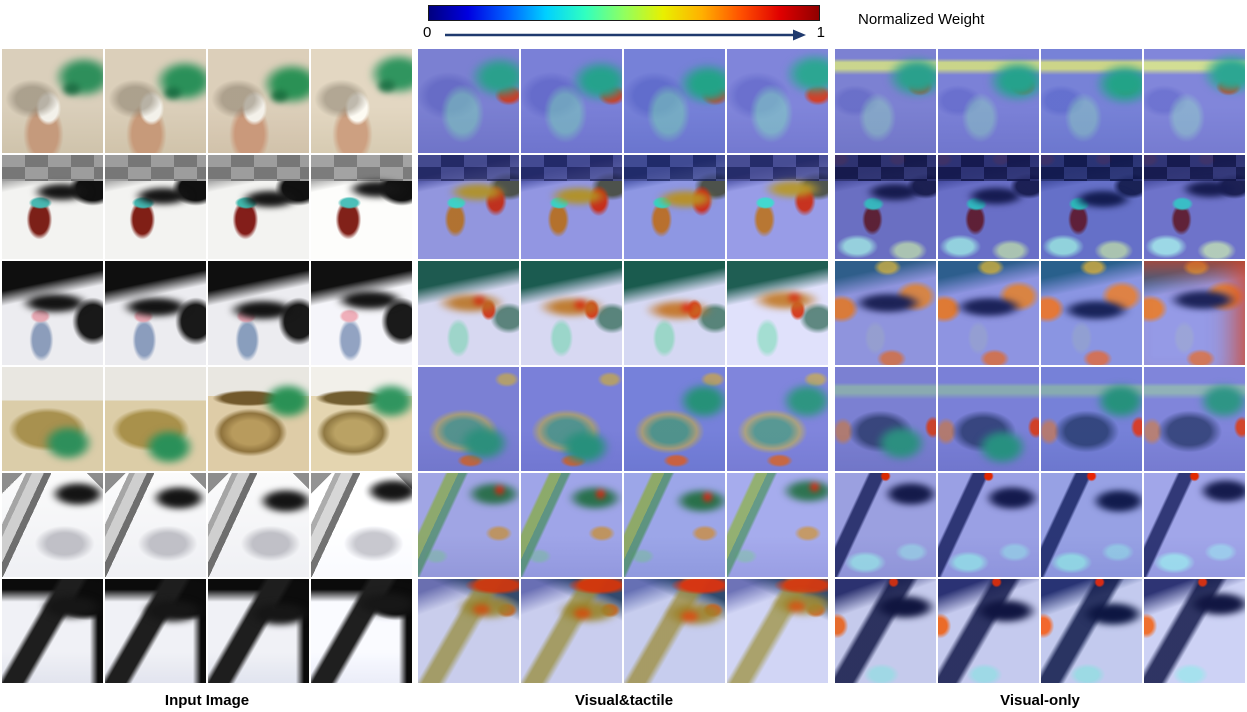 This screenshot has height=712, width=1247. I want to click on colorbar: 0 1, so click(624, 23).